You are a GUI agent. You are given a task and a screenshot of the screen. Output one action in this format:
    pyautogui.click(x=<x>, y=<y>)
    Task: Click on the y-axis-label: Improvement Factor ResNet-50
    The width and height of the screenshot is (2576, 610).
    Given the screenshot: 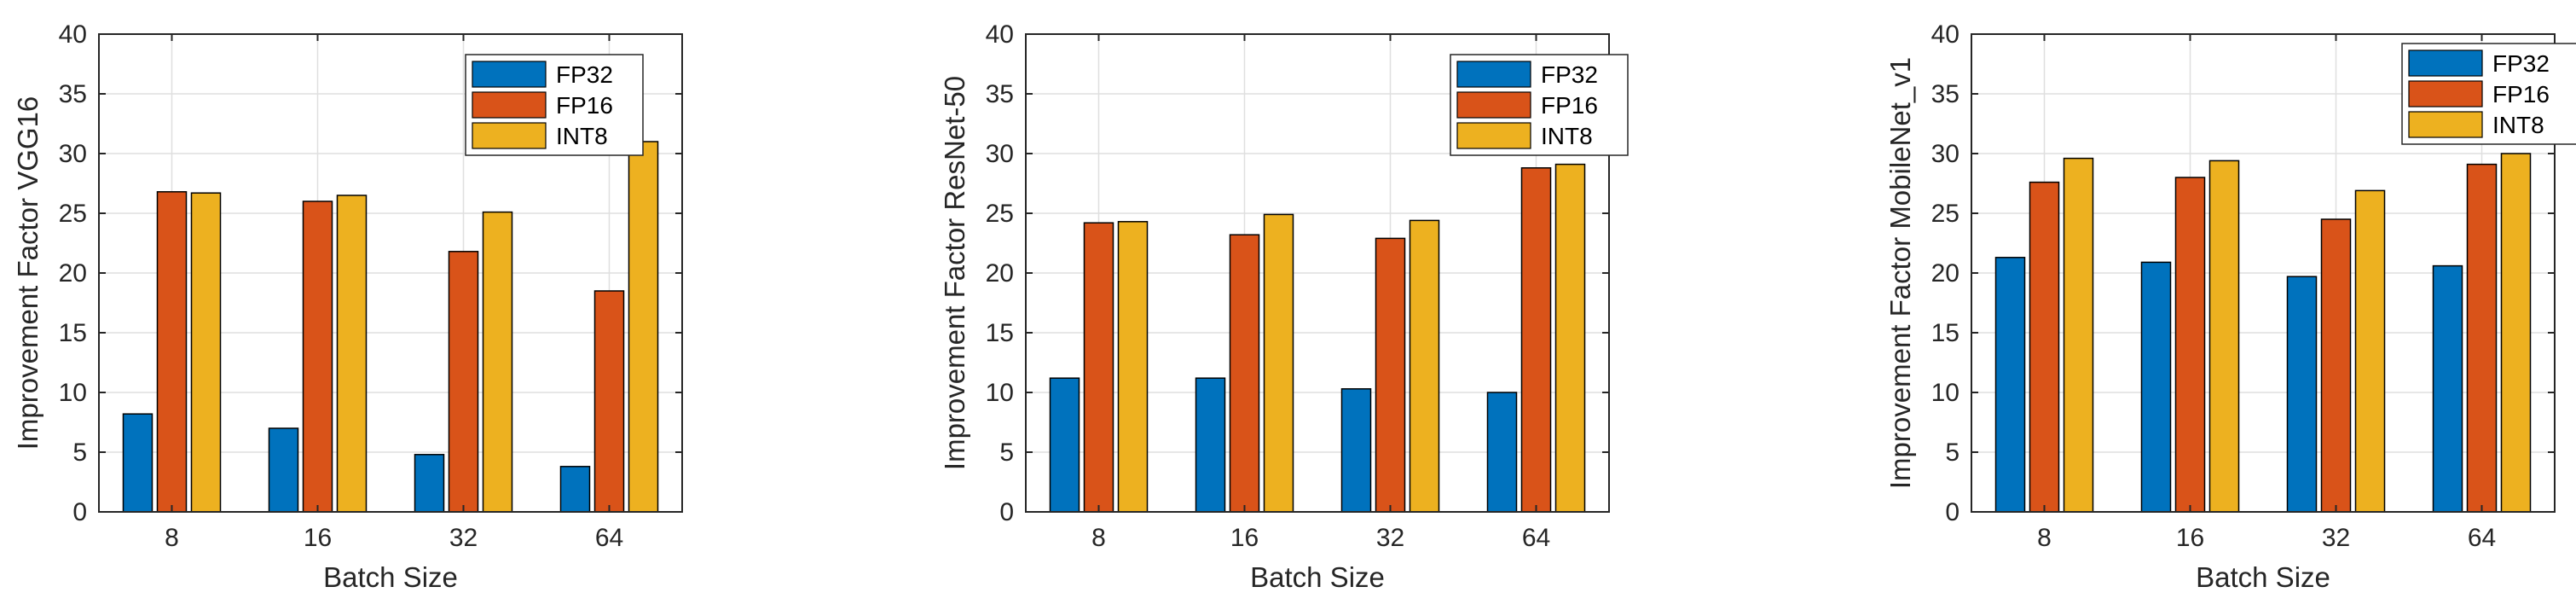 What is the action you would take?
    pyautogui.click(x=955, y=273)
    